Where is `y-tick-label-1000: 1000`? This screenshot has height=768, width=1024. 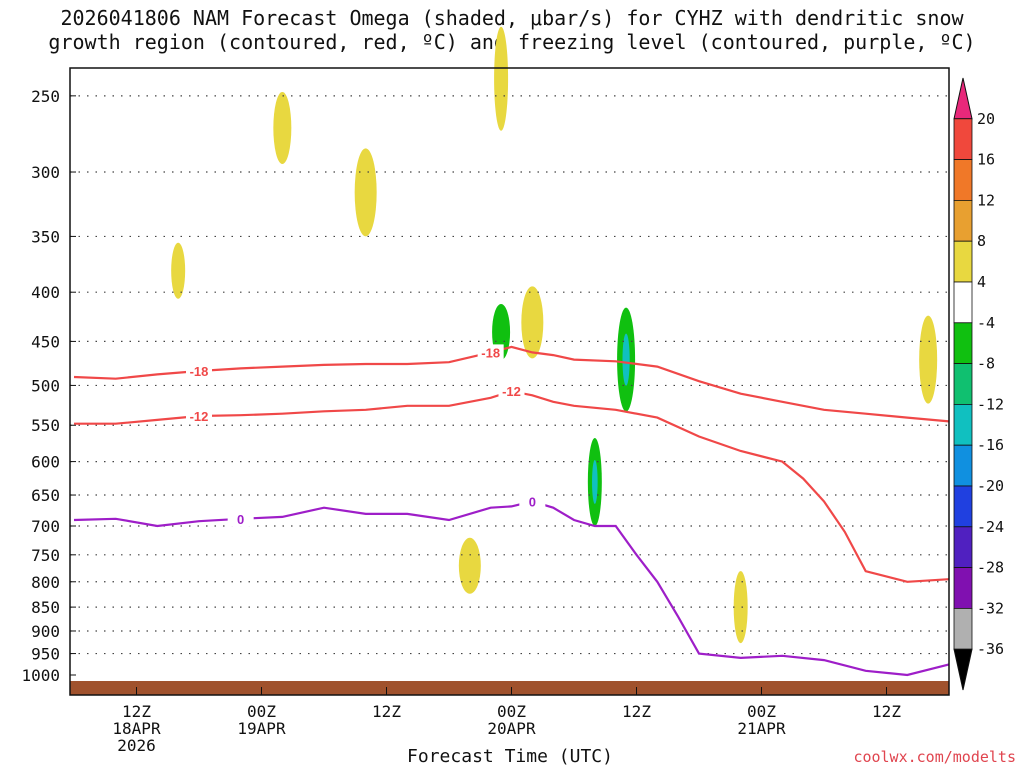 y-tick-label-1000: 1000 is located at coordinates (40, 675).